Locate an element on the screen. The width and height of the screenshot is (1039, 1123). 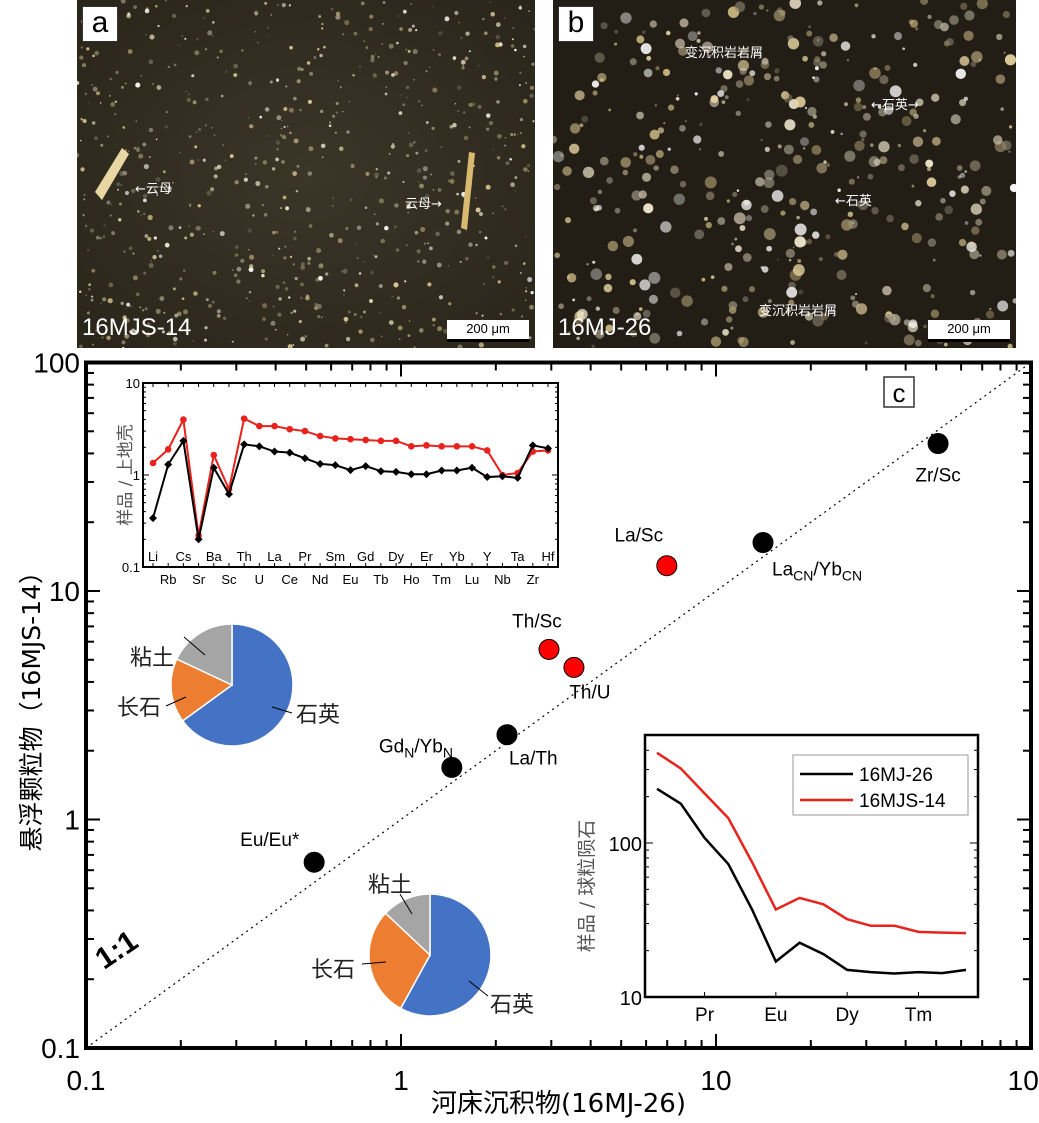
spider-x-label: Ta is located at coordinates (518, 556).